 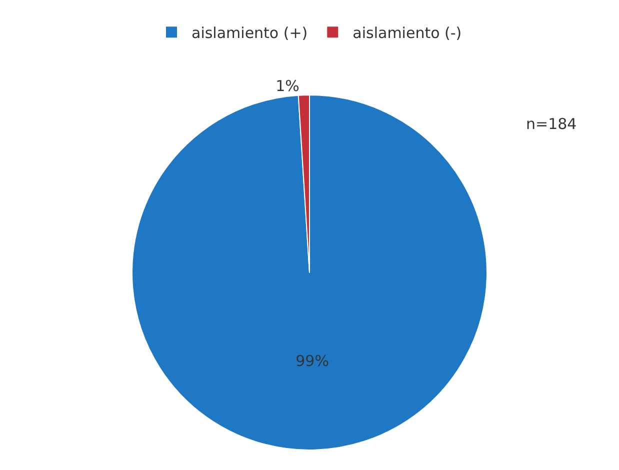 What do you see at coordinates (250, 33) in the screenshot?
I see `legend-label: aislamiento (+)` at bounding box center [250, 33].